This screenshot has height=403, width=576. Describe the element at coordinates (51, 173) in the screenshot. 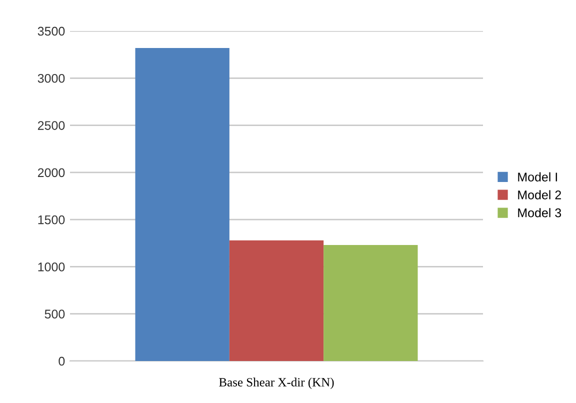

I see `y-tick-label: 2000` at that location.